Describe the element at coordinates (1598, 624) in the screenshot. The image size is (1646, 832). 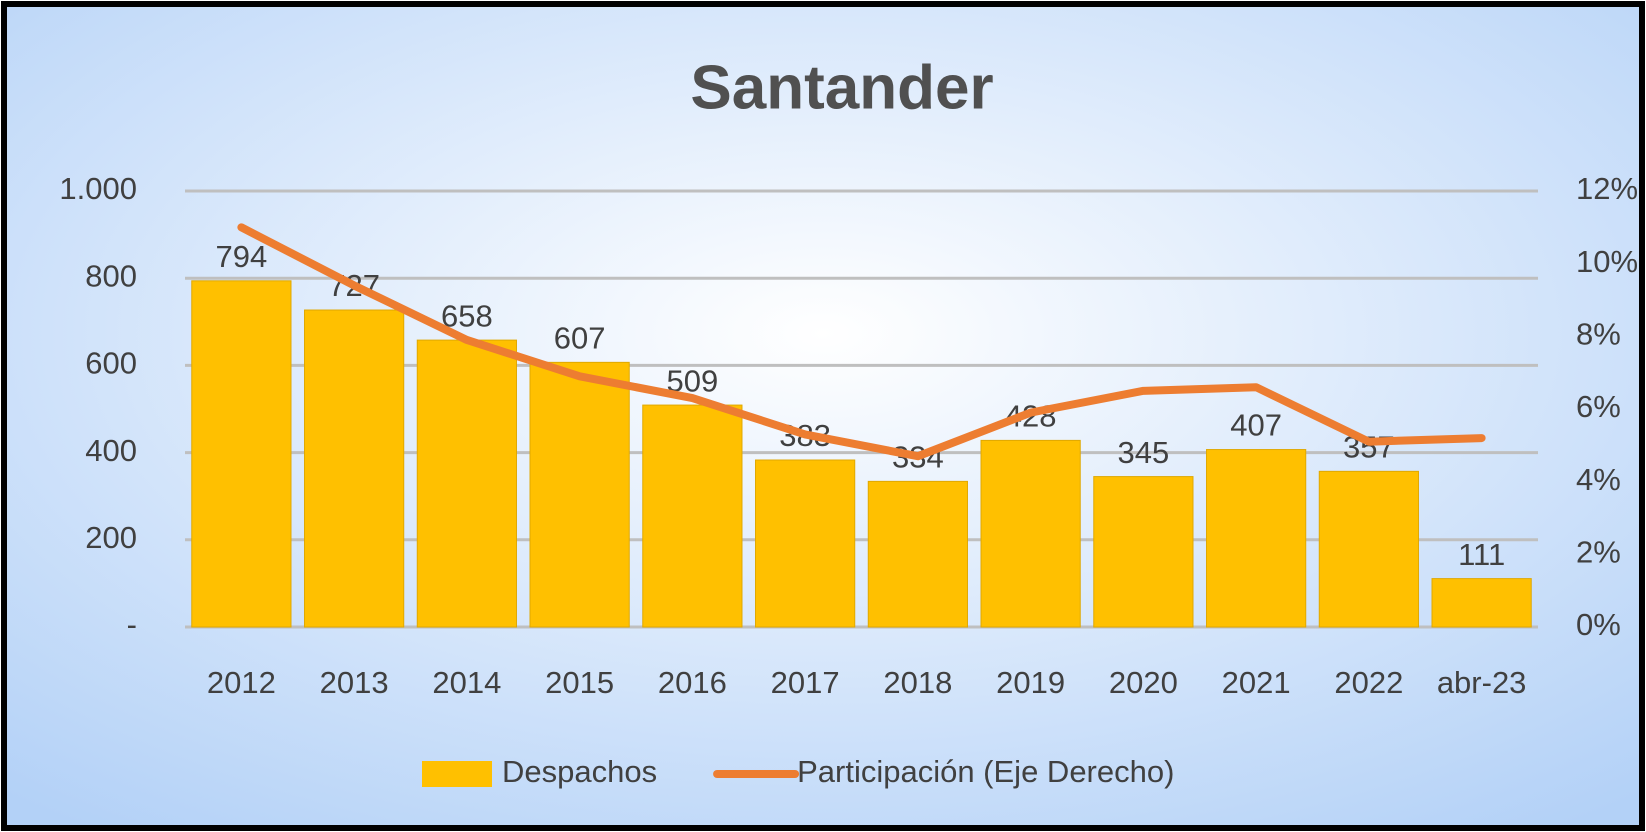
I see `y2-tick-label: 0%` at that location.